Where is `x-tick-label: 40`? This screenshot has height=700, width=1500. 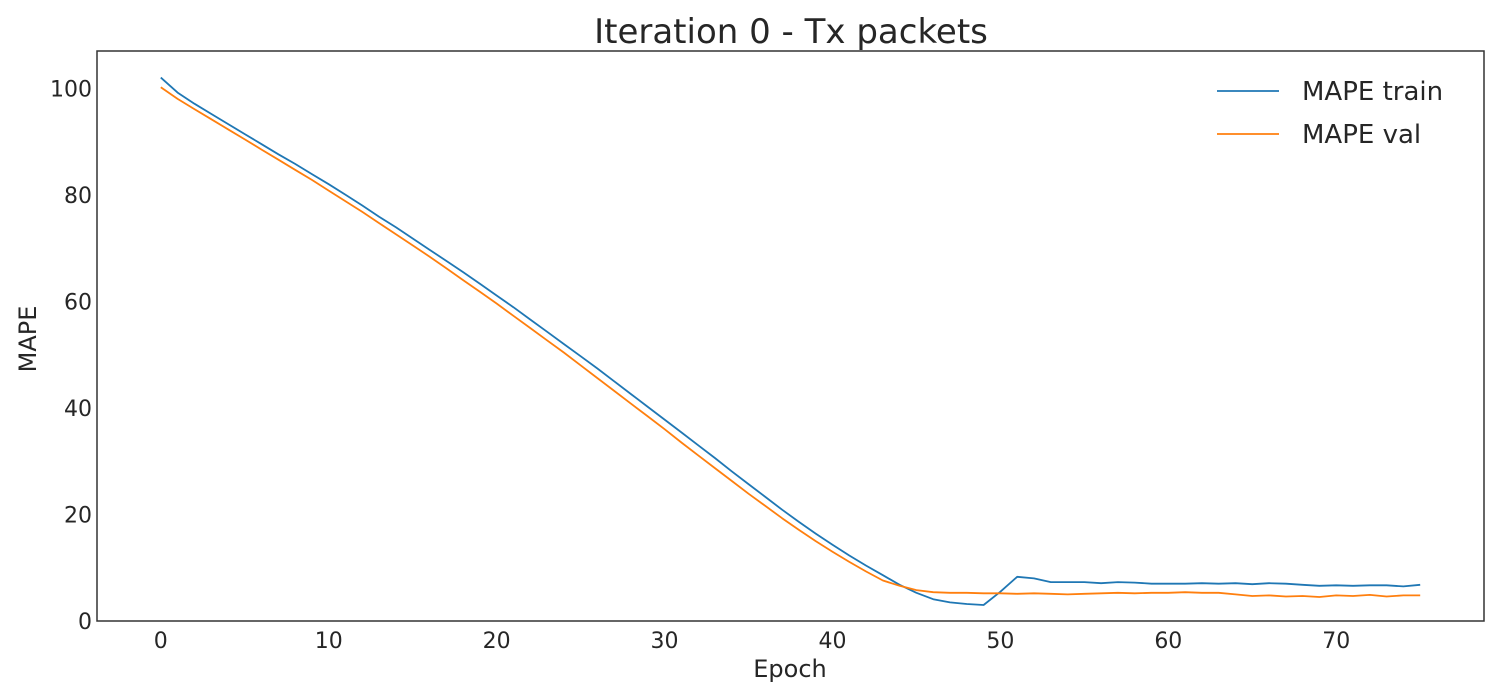 x-tick-label: 40 is located at coordinates (832, 641).